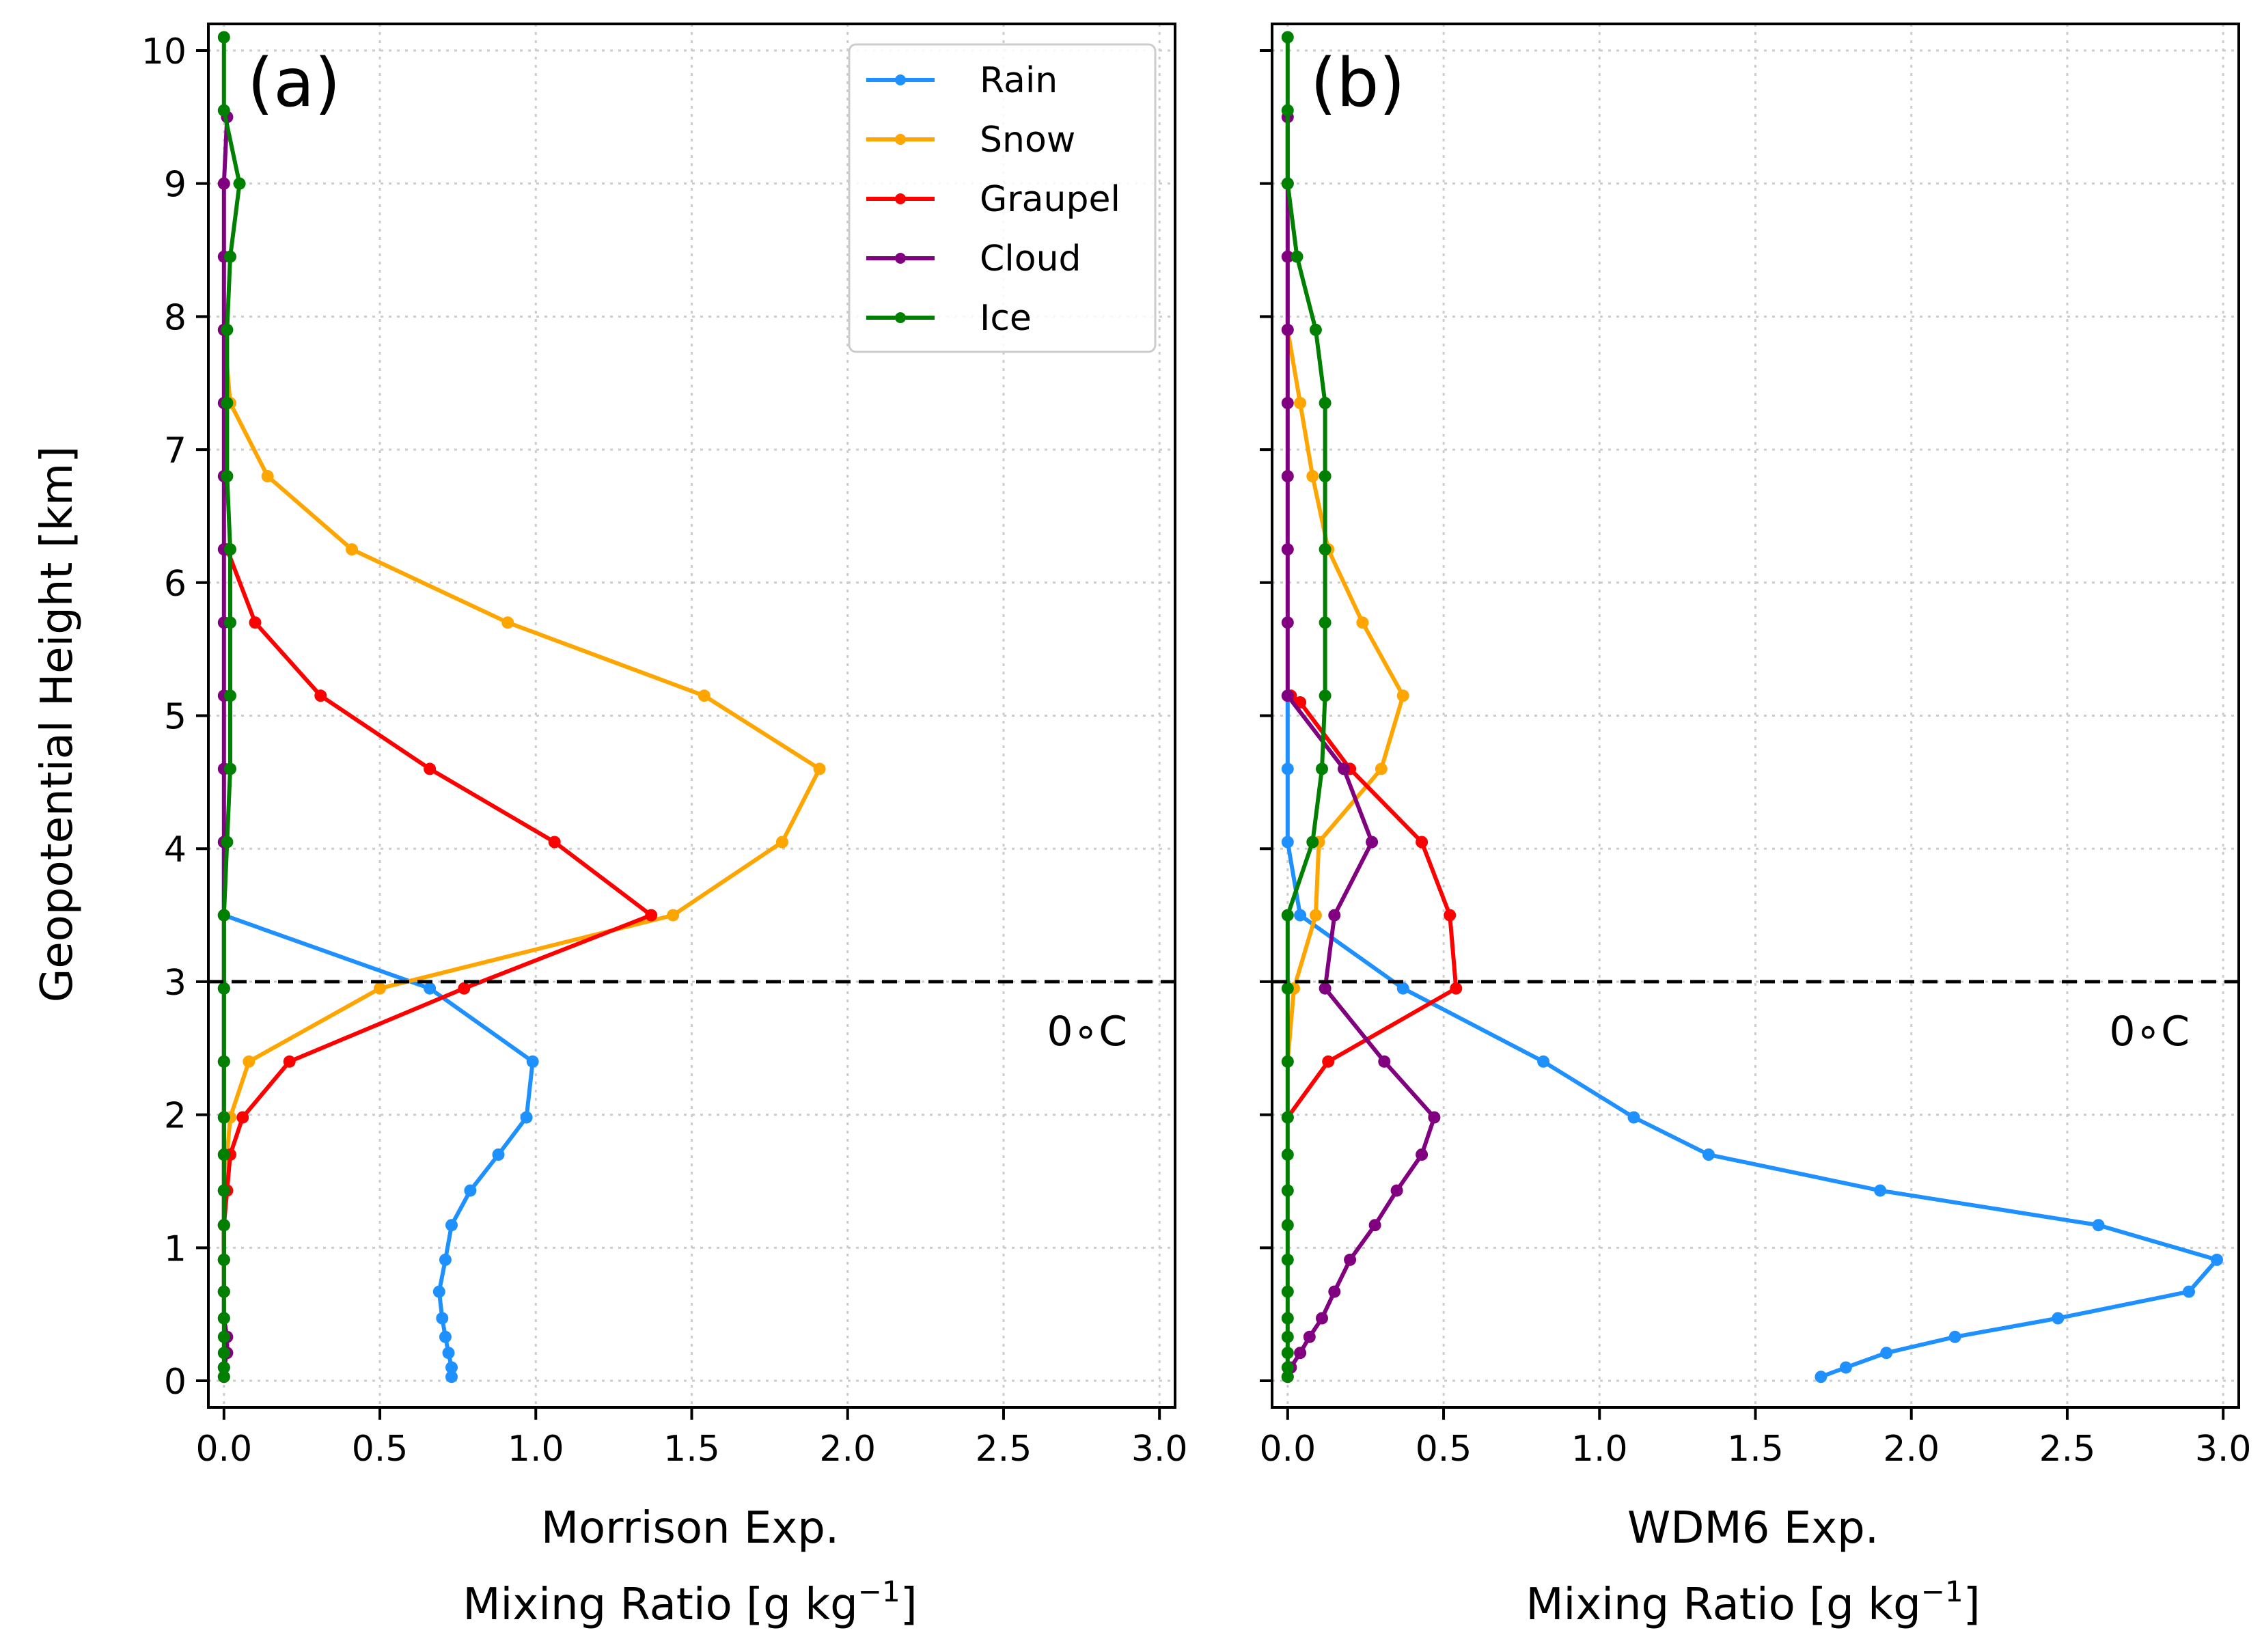 The image size is (2262, 1652). What do you see at coordinates (690, 1603) in the screenshot?
I see `panel-a-xlabel-line2: Mixing Ratio [g kg−1]` at bounding box center [690, 1603].